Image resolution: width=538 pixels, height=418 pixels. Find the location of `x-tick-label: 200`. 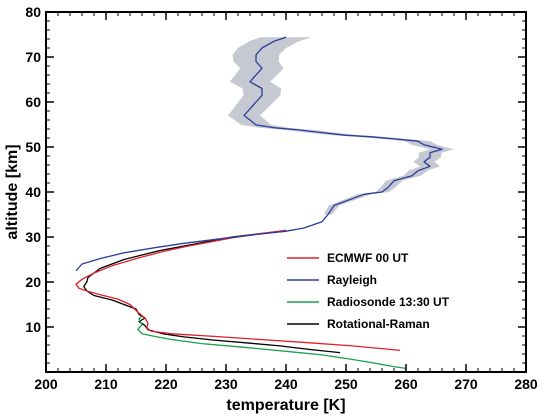

x-tick-label: 200 is located at coordinates (46, 384).